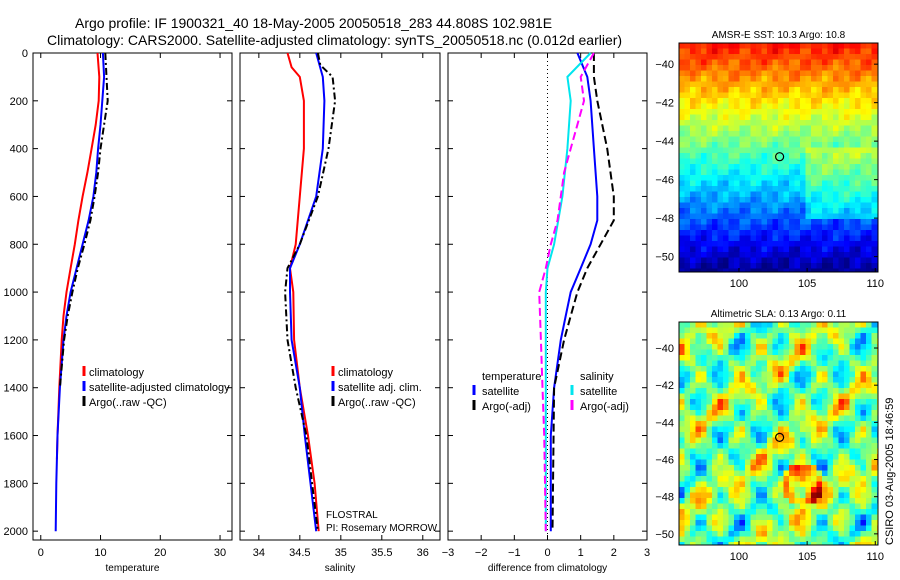  I want to click on y-tick-label: −40, so click(664, 65).